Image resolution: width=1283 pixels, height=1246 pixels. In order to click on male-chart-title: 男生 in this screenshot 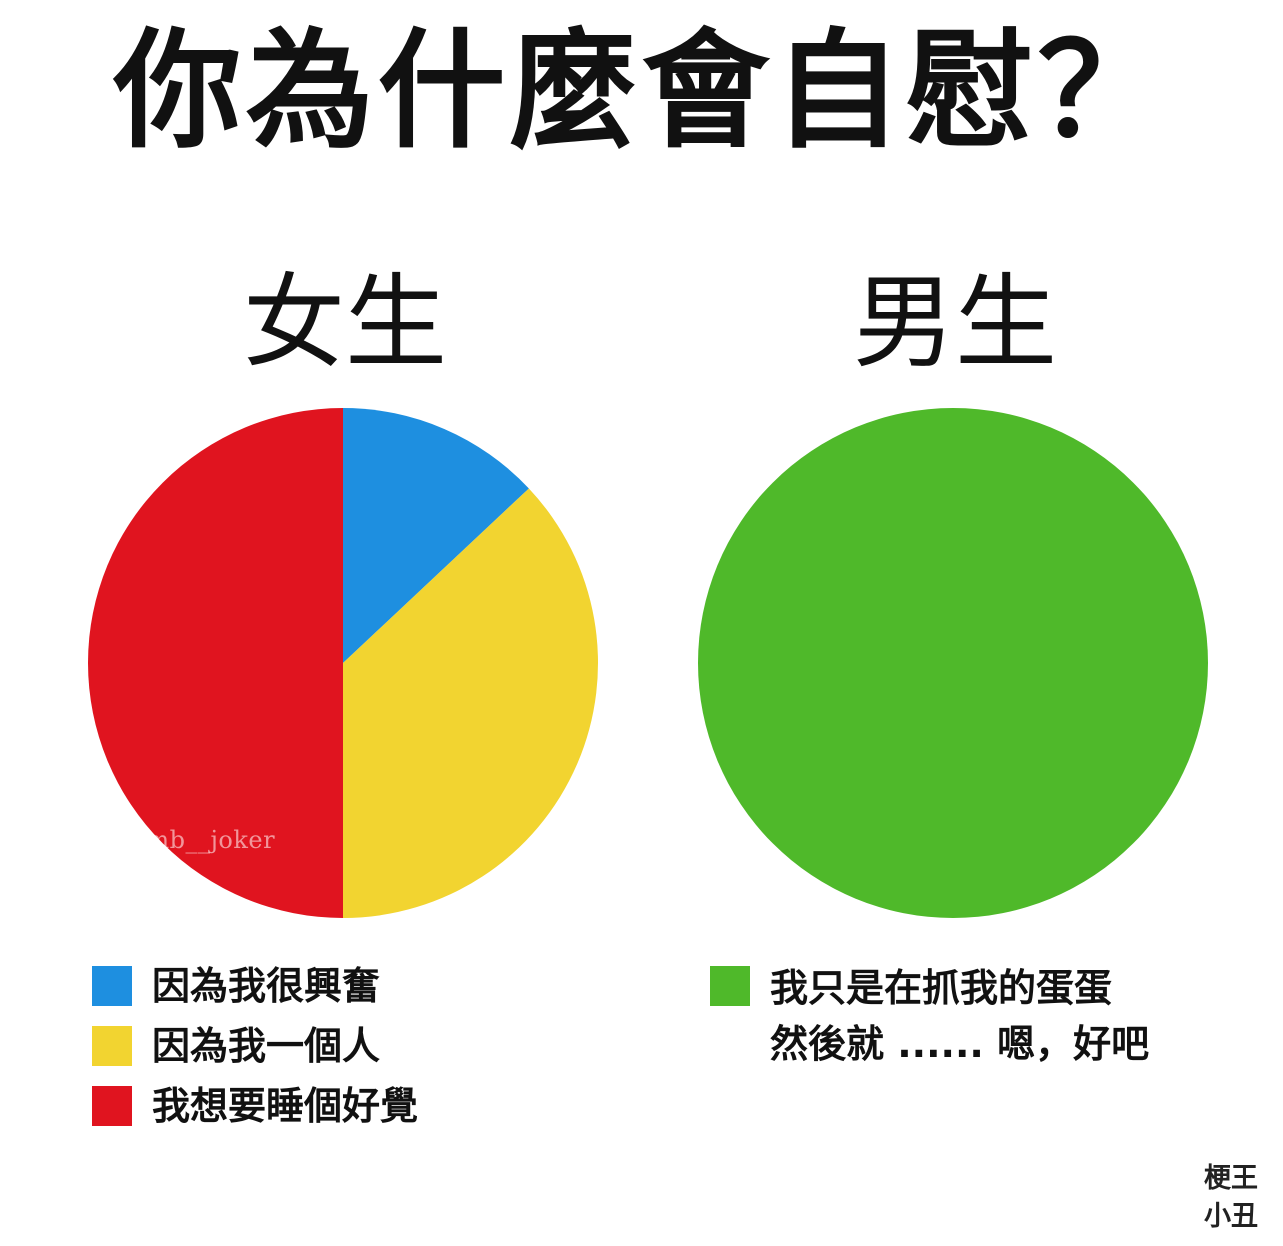, I will do `click(955, 323)`.